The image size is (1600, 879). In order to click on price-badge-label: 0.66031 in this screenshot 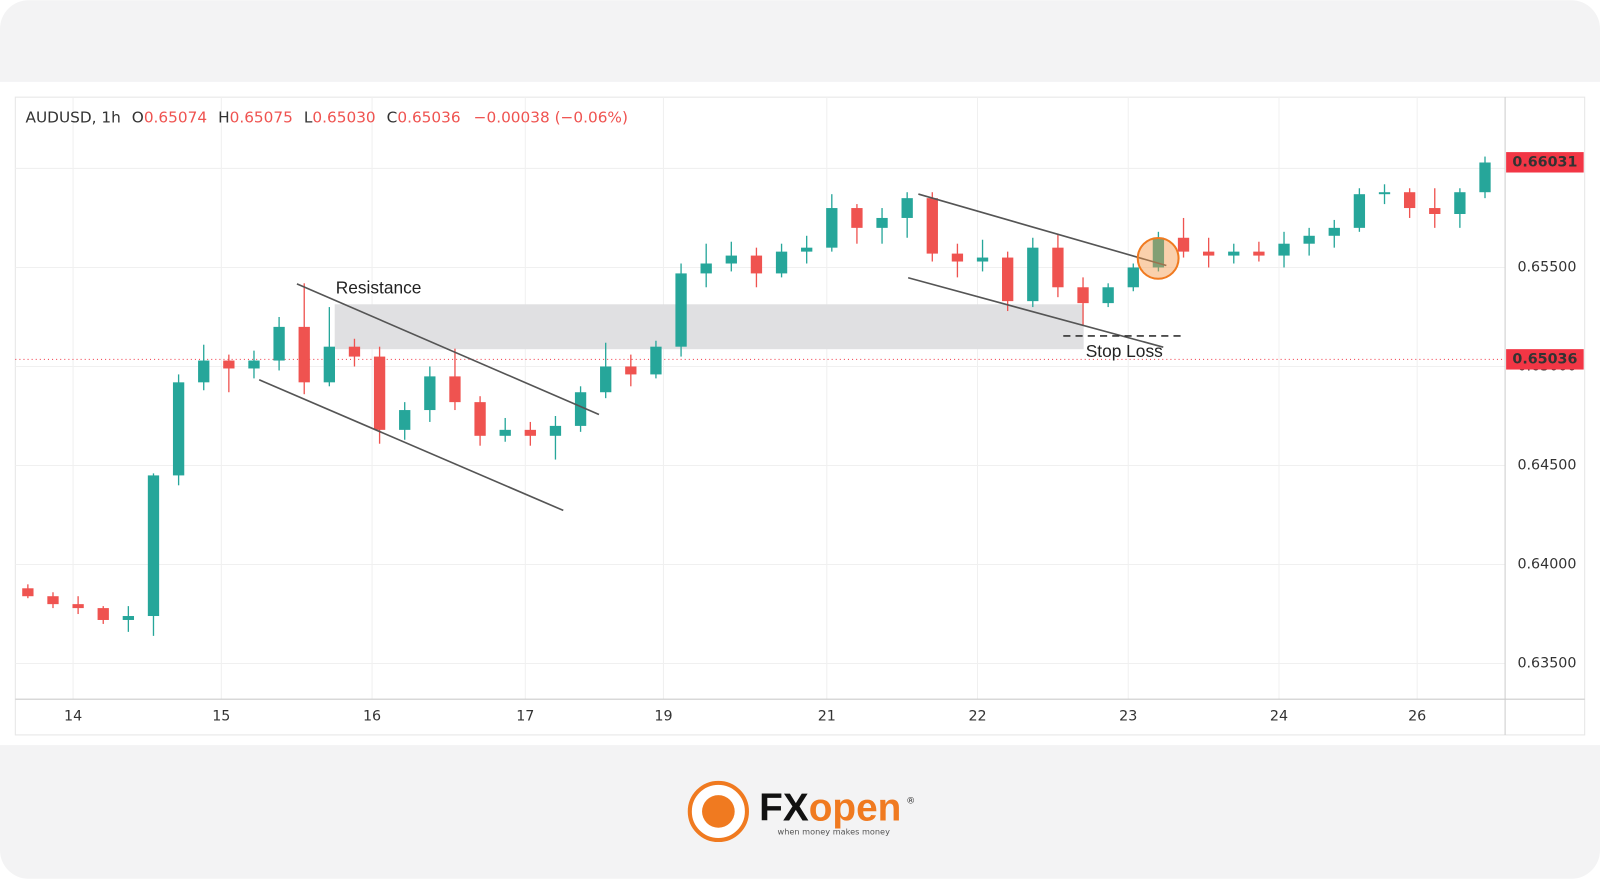, I will do `click(1544, 162)`.